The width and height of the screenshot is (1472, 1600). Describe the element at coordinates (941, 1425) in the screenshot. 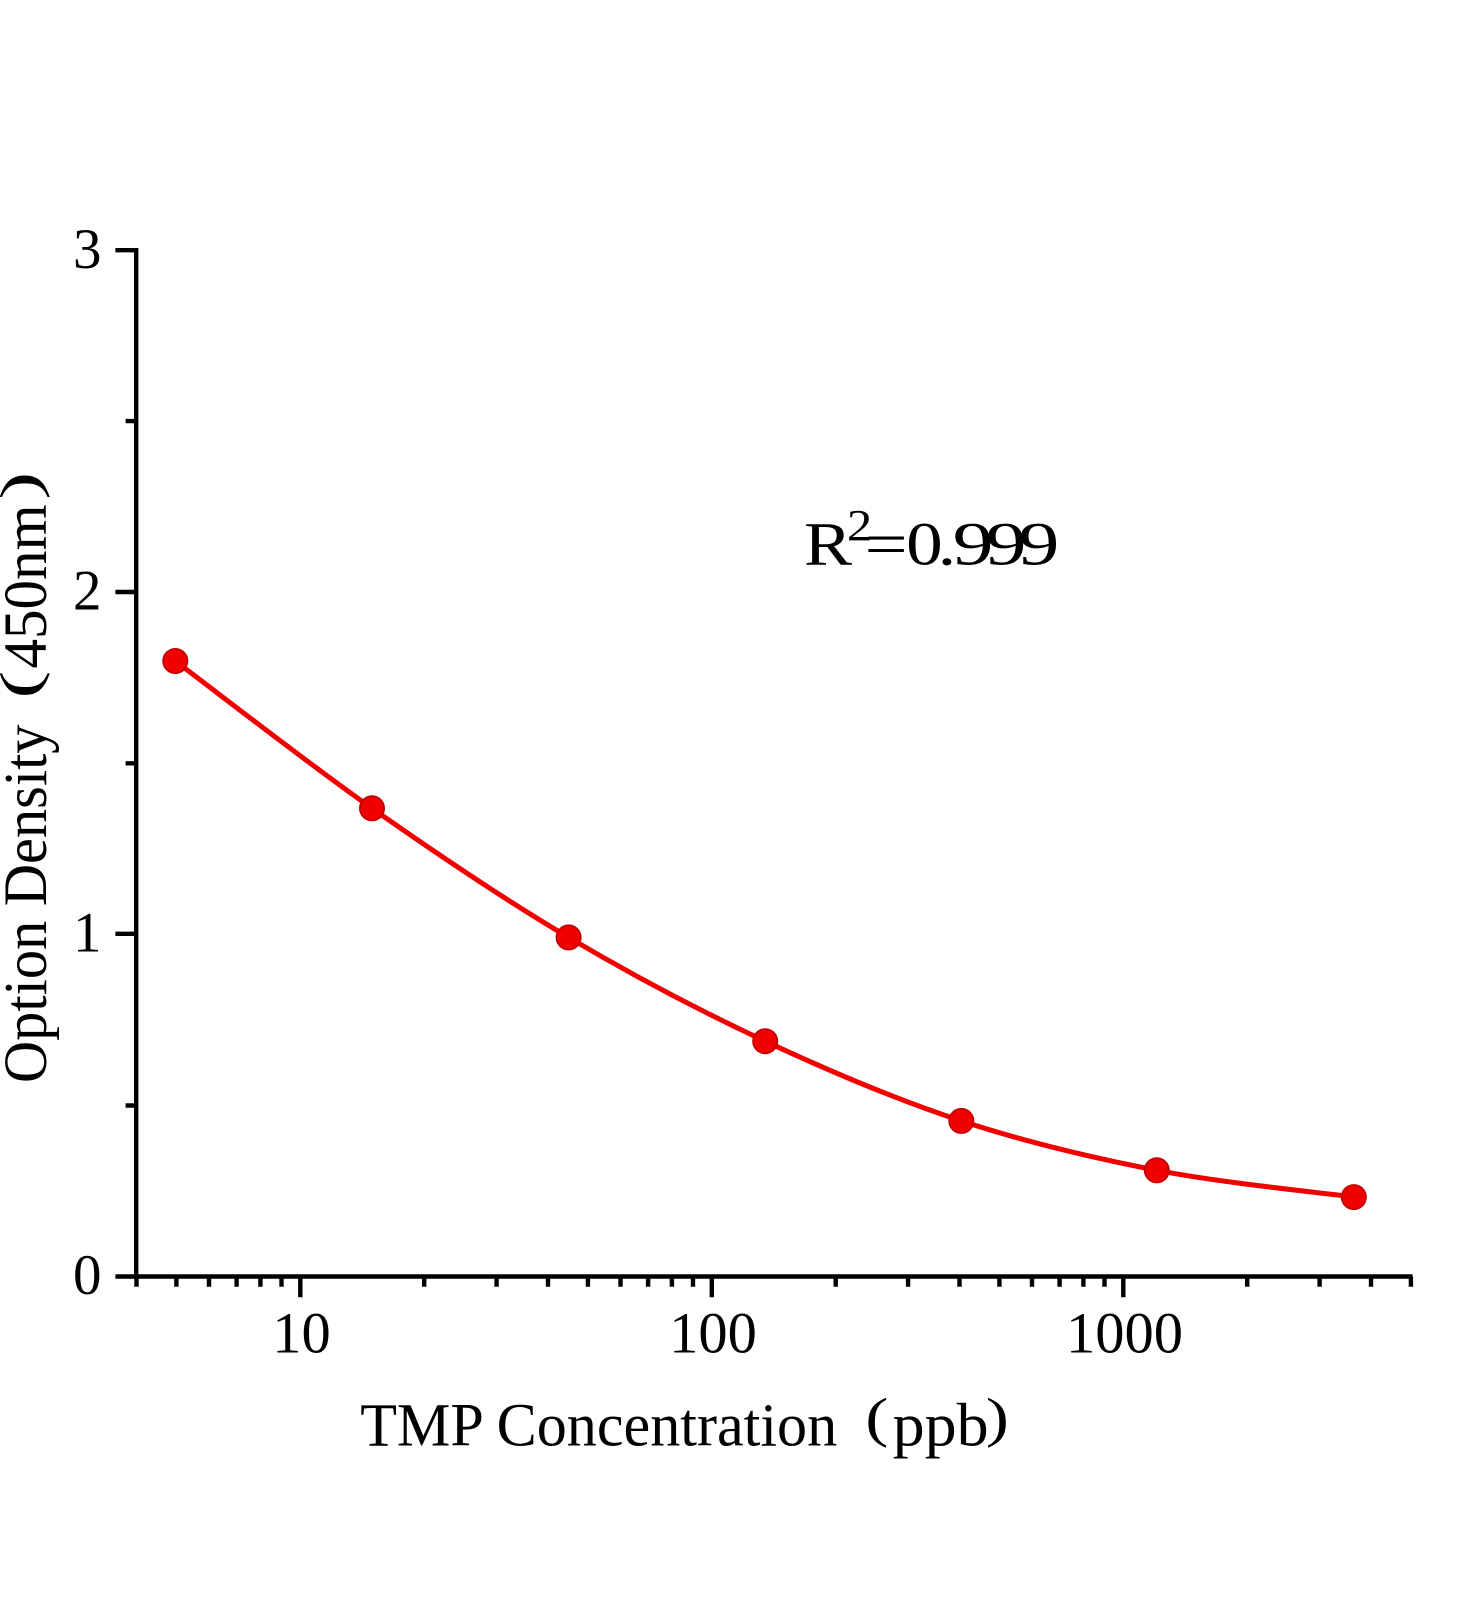

I see `svg-text: ppb` at that location.